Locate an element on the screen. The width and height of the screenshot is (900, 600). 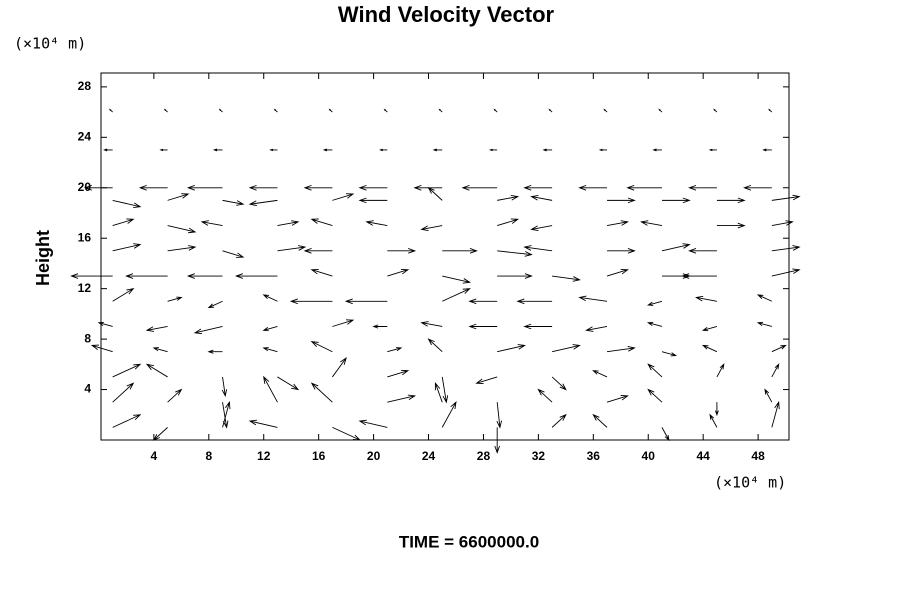
x-tick-label: 12 is located at coordinates (264, 456).